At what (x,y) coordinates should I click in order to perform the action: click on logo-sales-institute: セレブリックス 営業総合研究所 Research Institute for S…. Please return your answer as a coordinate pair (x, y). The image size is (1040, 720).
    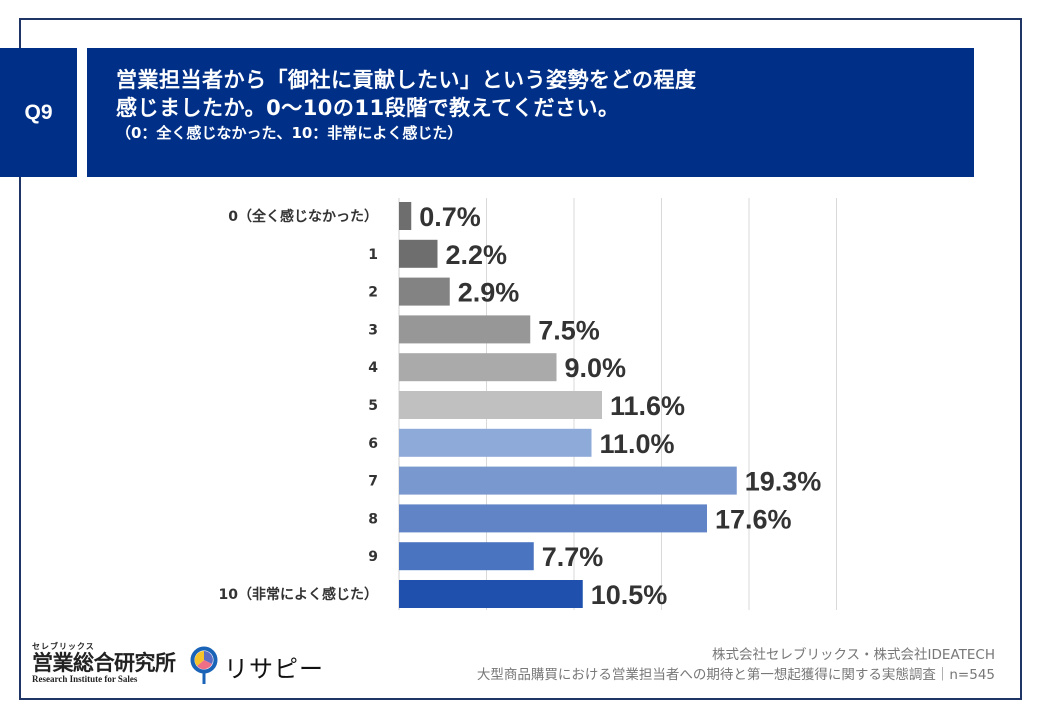
    Looking at the image, I should click on (104, 662).